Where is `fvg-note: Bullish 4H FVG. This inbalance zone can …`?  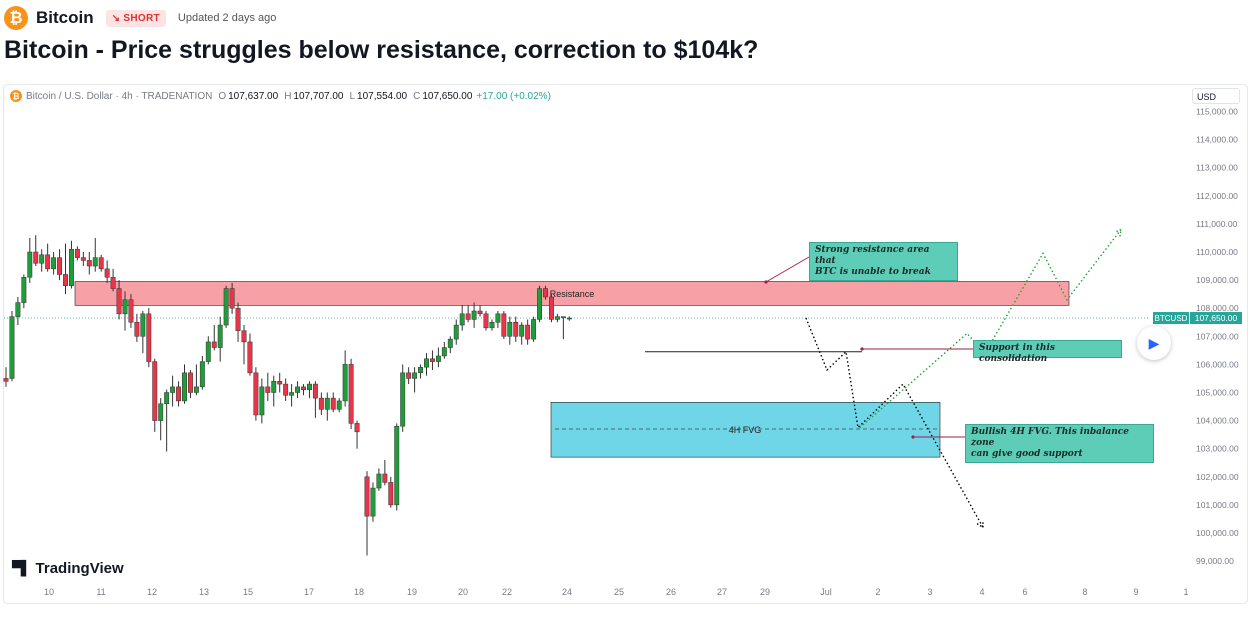 fvg-note: Bullish 4H FVG. This inbalance zone can … is located at coordinates (1059, 443).